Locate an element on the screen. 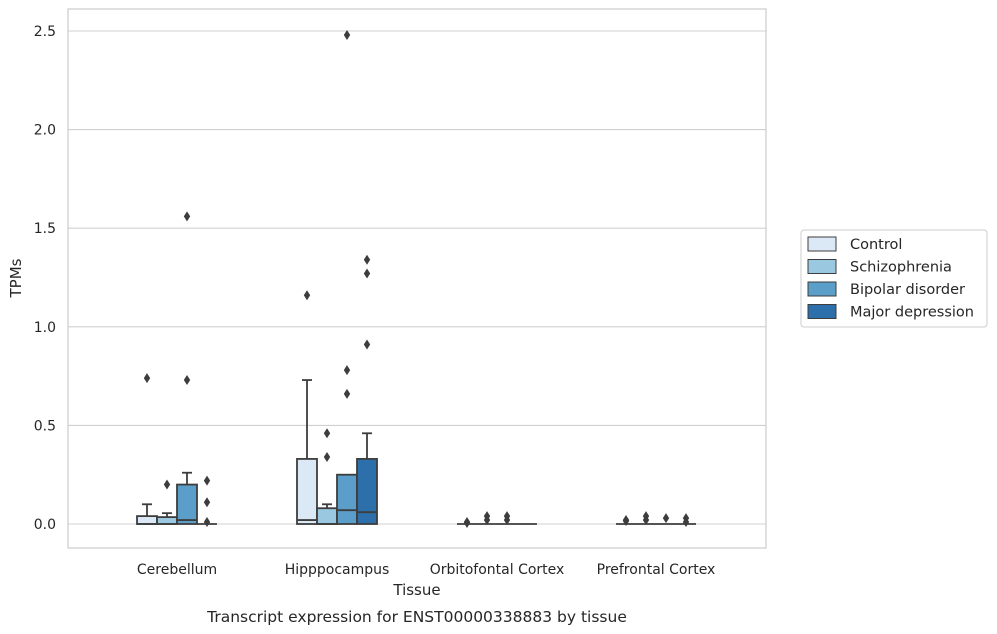  x-tick-label: Hipppocampus is located at coordinates (337, 570).